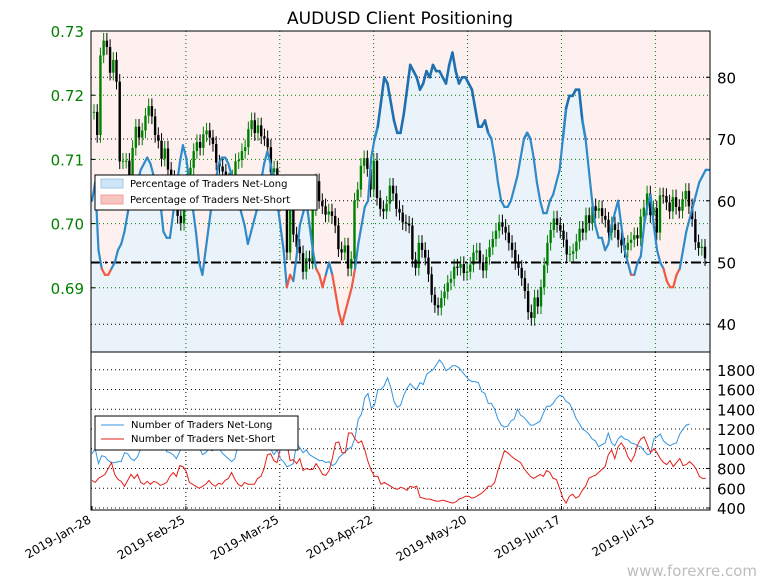  I want to click on left-tick-label: 0.70, so click(67, 225).